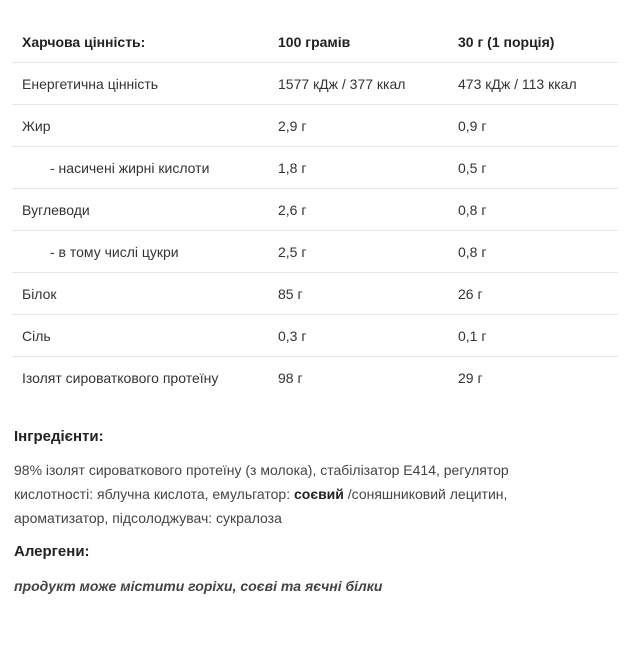  I want to click on ingredients-section: Інгредієнти:, so click(59, 436).